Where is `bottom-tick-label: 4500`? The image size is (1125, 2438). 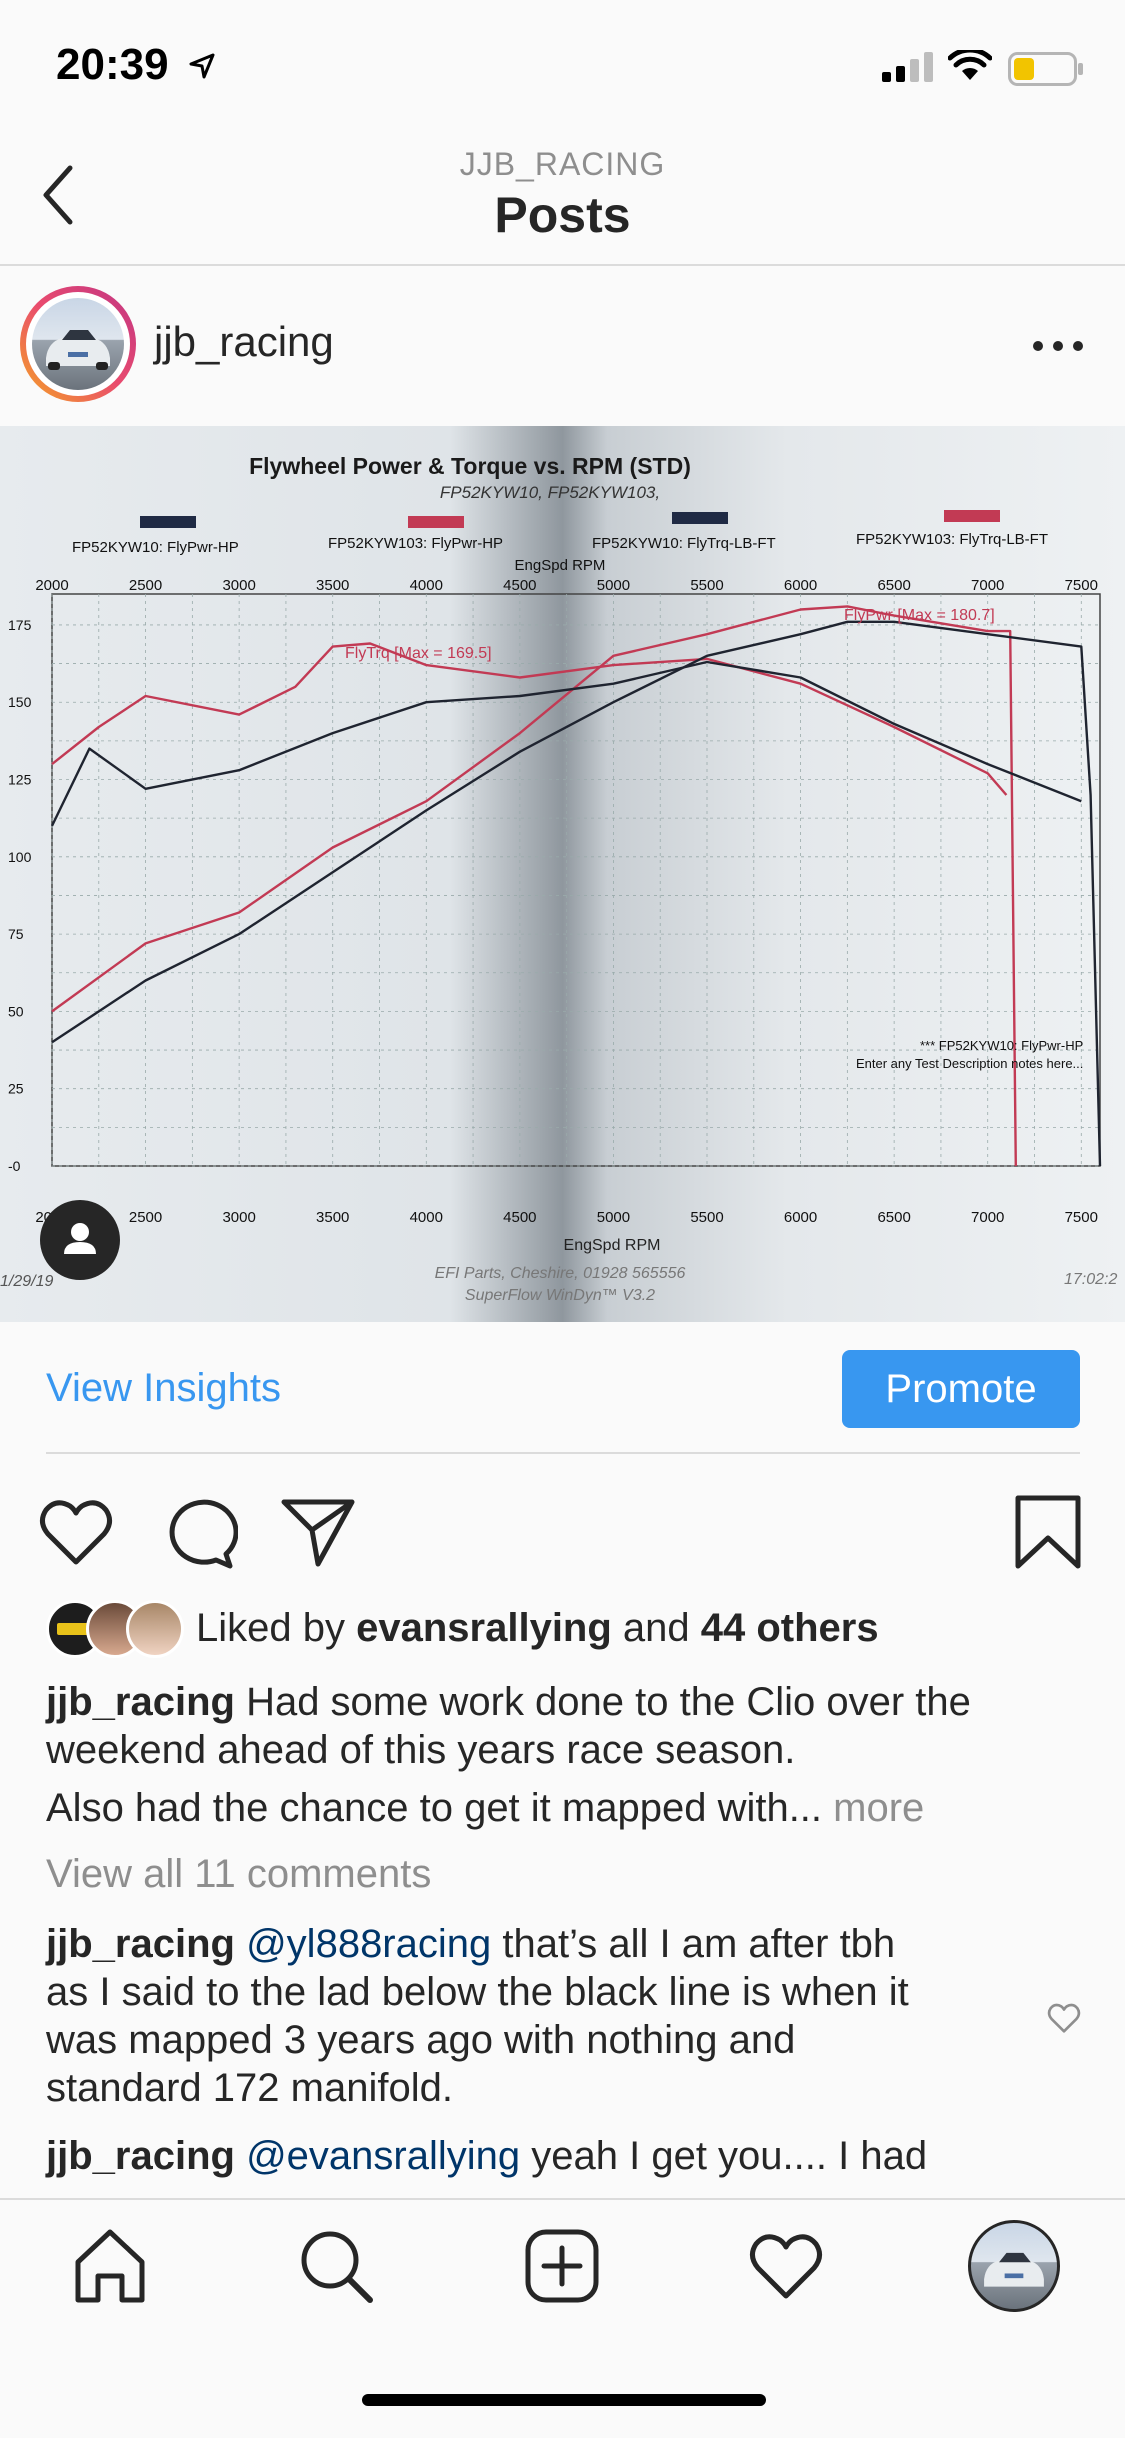
bottom-tick-label: 4500 is located at coordinates (519, 1217).